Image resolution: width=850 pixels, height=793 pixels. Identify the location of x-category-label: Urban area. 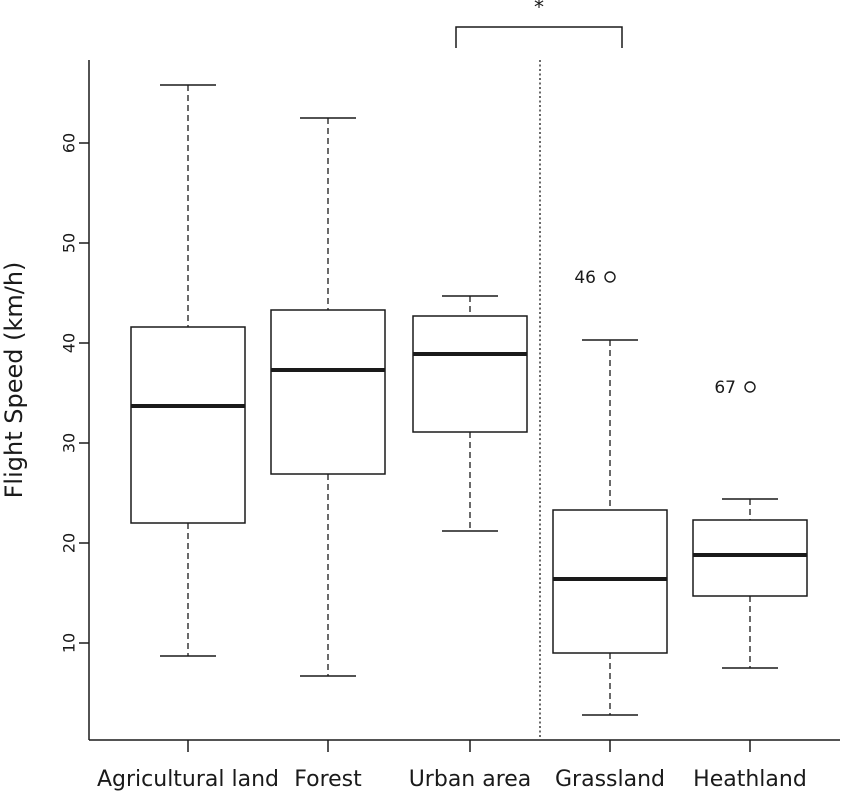
(470, 779).